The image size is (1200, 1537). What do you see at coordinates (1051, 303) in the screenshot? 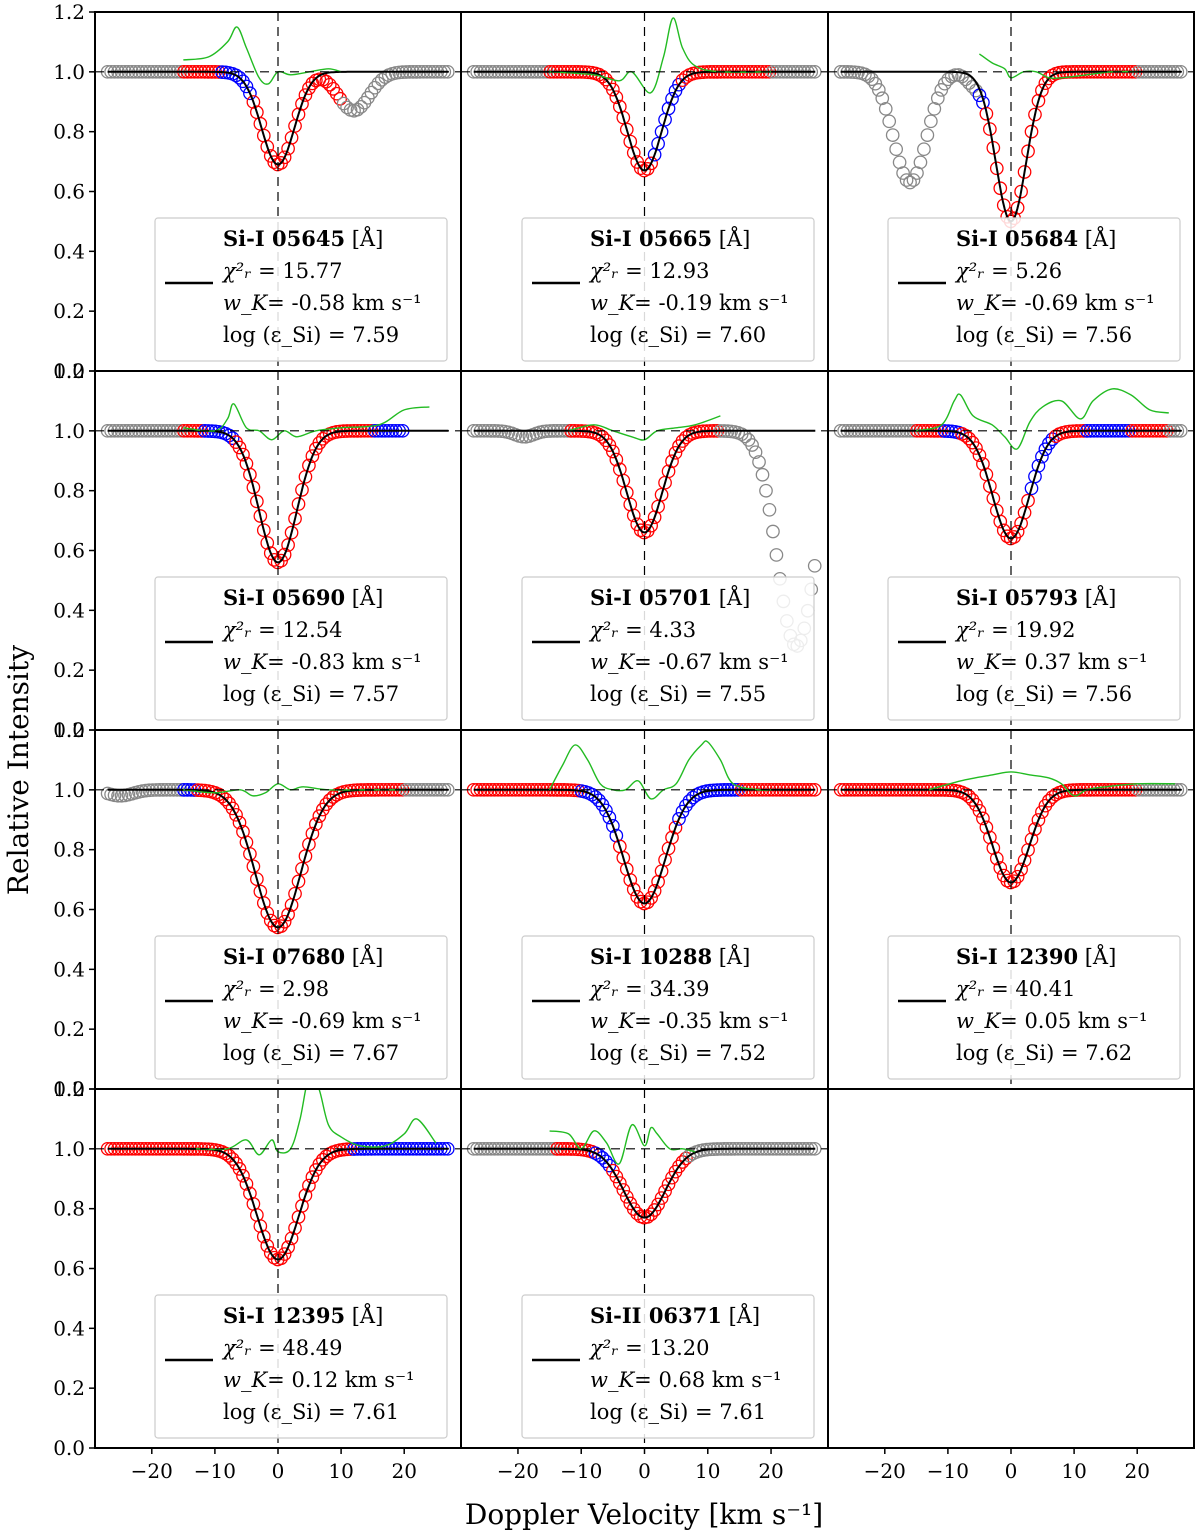
I see `legend-wk-value: -0.69` at bounding box center [1051, 303].